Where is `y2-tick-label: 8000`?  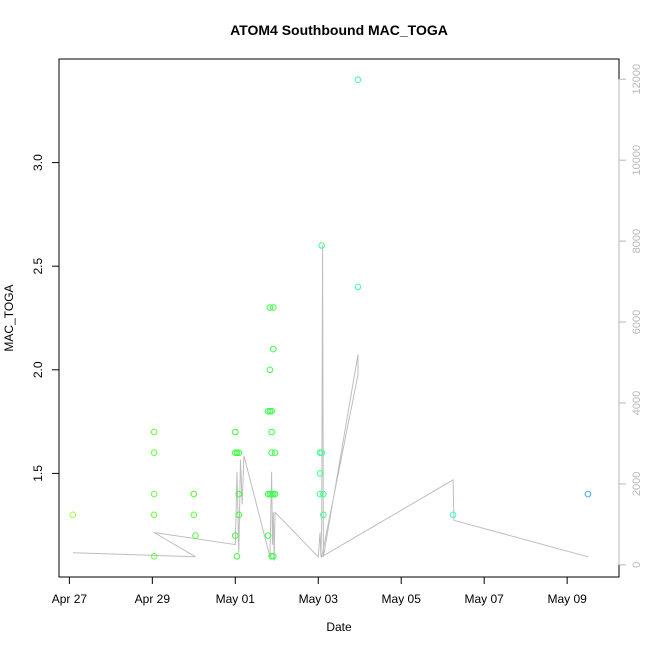
y2-tick-label: 8000 is located at coordinates (637, 241).